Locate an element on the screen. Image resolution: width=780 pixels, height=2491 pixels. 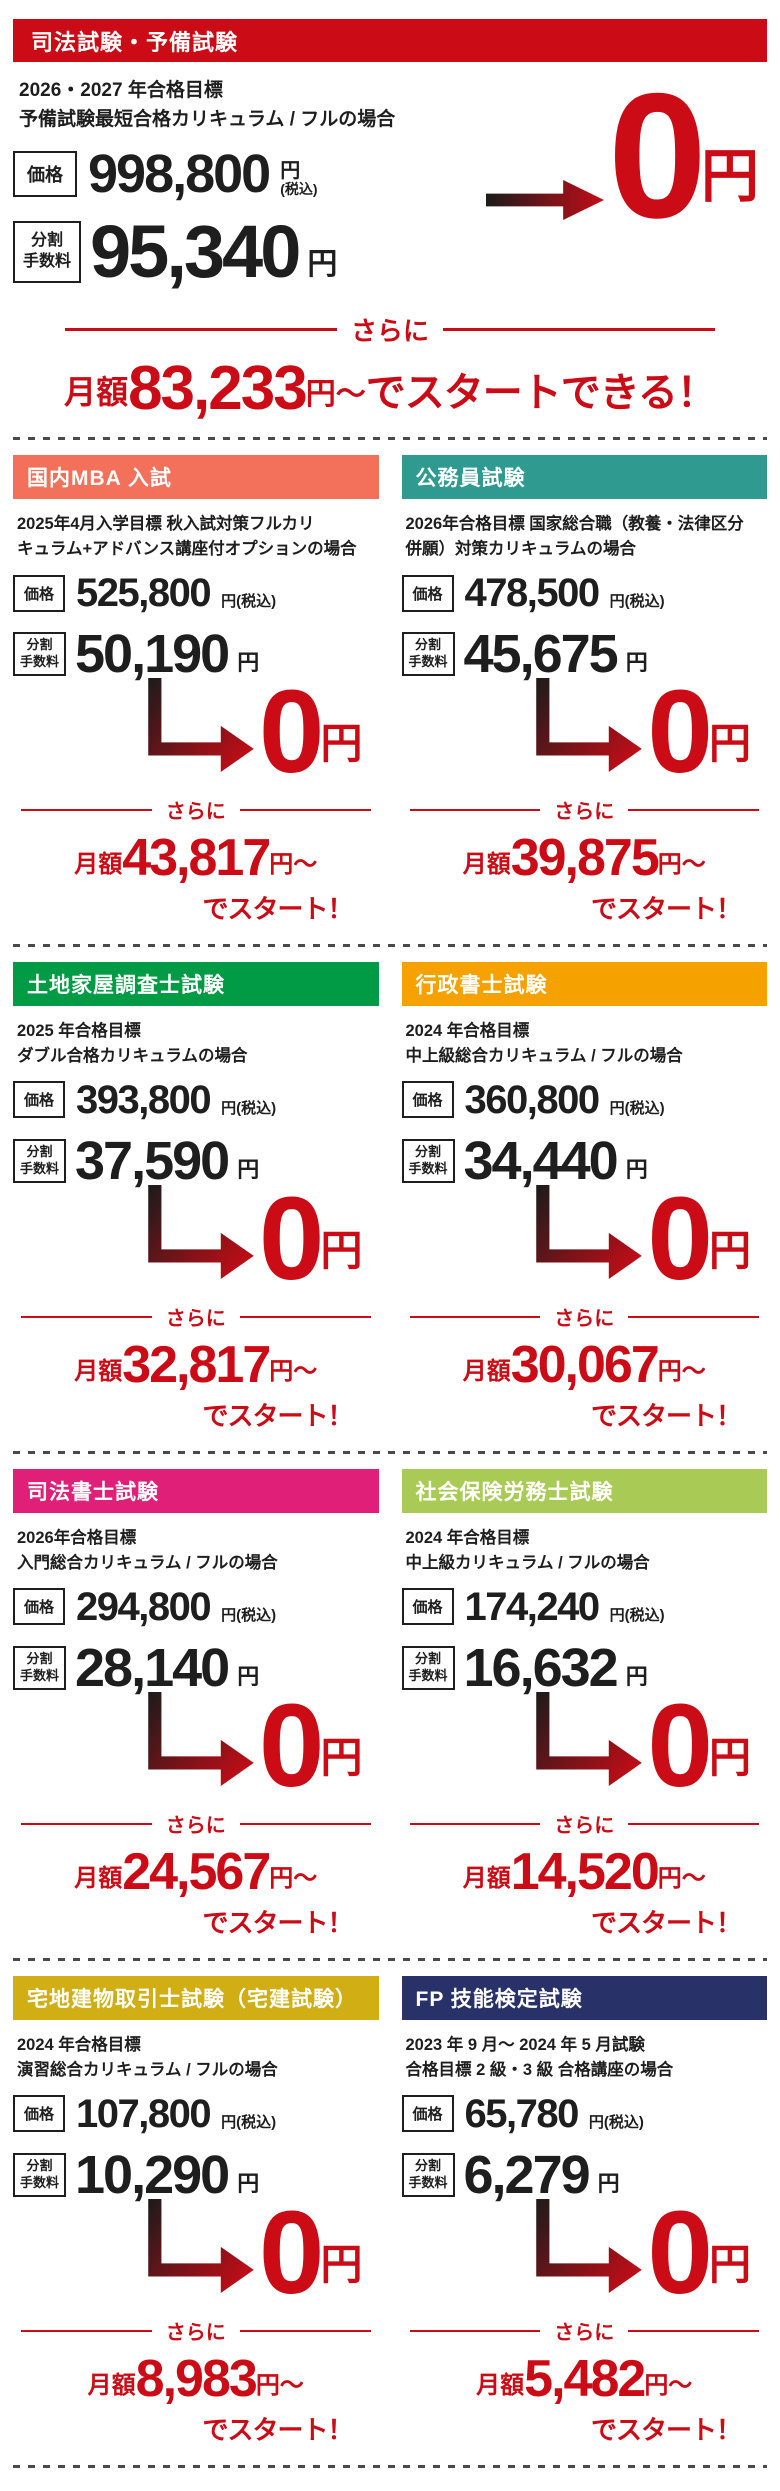
installment-value: 6,279 is located at coordinates (527, 2174).